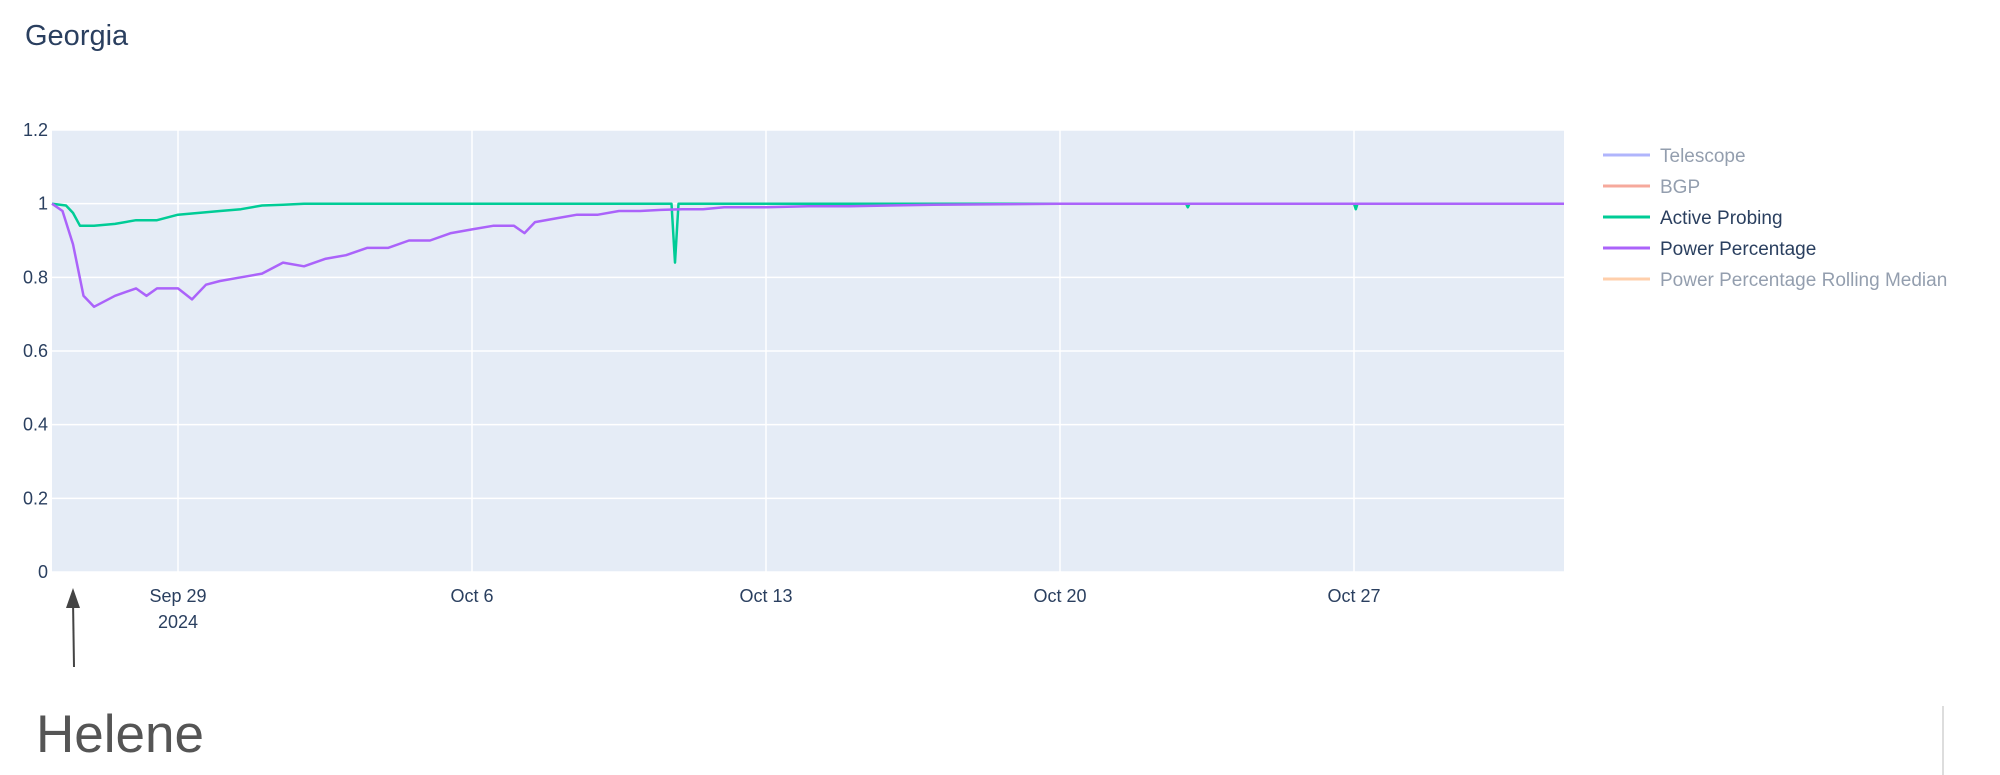  What do you see at coordinates (1738, 249) in the screenshot?
I see `legend-label: Power Percentage` at bounding box center [1738, 249].